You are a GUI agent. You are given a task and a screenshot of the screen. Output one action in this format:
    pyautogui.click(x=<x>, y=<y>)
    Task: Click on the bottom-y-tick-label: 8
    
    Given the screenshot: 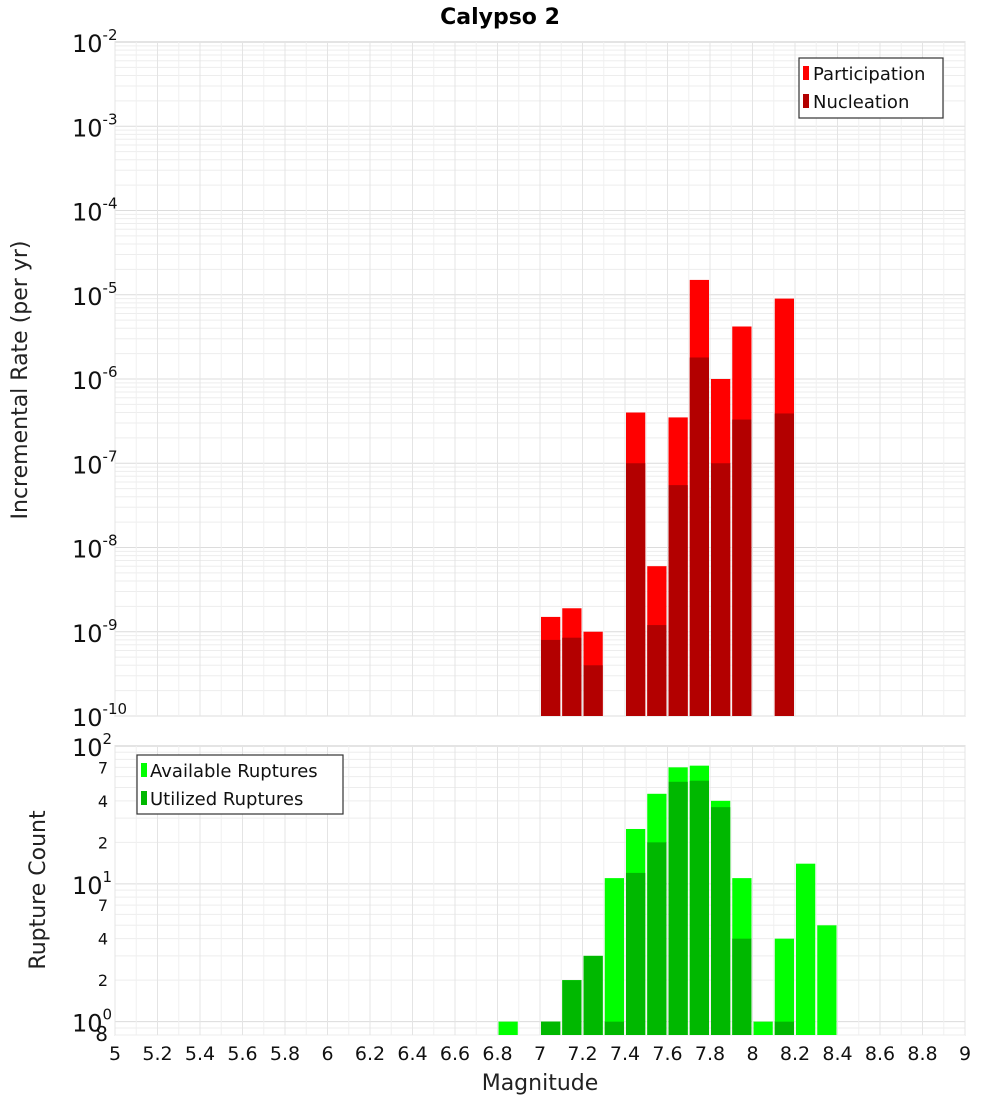 What is the action you would take?
    pyautogui.click(x=101, y=1034)
    